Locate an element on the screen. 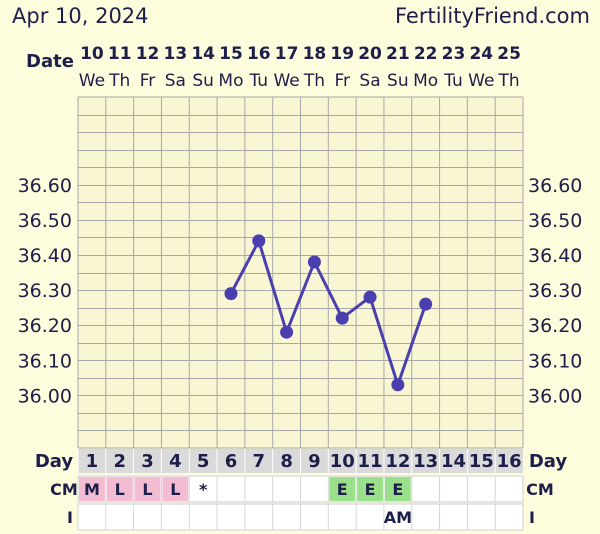 The width and height of the screenshot is (600, 534). day-number: 13 is located at coordinates (425, 461).